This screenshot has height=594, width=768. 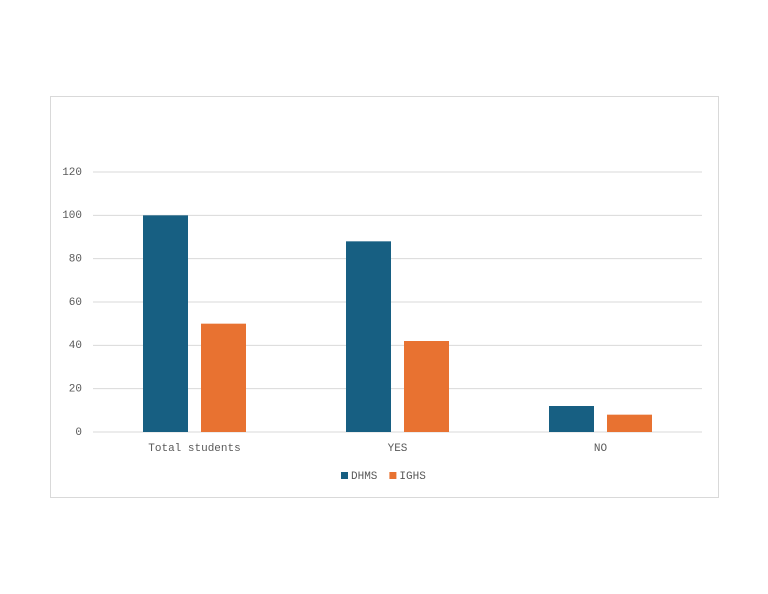 What do you see at coordinates (75, 346) in the screenshot?
I see `y-tick-label: 40` at bounding box center [75, 346].